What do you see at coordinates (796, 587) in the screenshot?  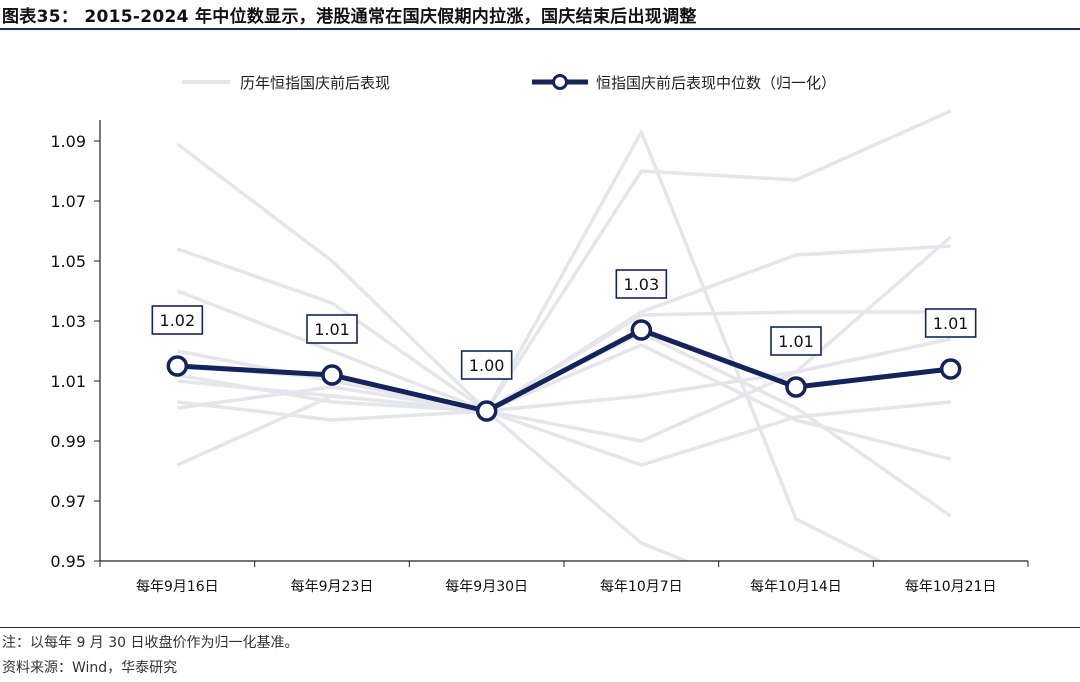 I see `x-tick-label: 每年10月14日` at bounding box center [796, 587].